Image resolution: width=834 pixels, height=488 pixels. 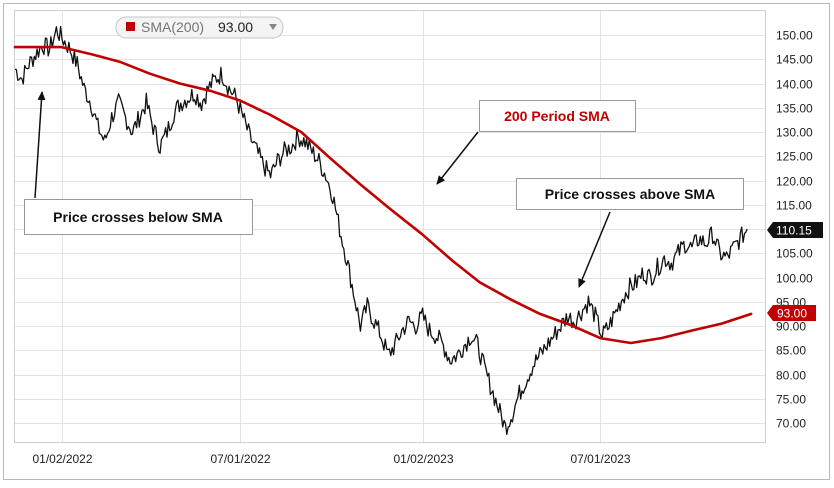 I want to click on y-tick-label: 85.00, so click(x=791, y=351).